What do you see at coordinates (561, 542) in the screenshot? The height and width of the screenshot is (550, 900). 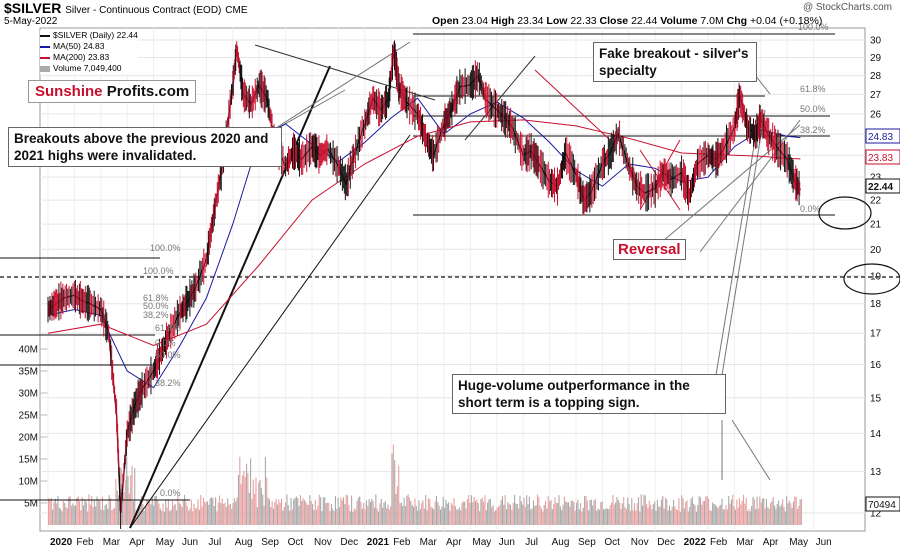 I see `month-tick-label: Aug` at bounding box center [561, 542].